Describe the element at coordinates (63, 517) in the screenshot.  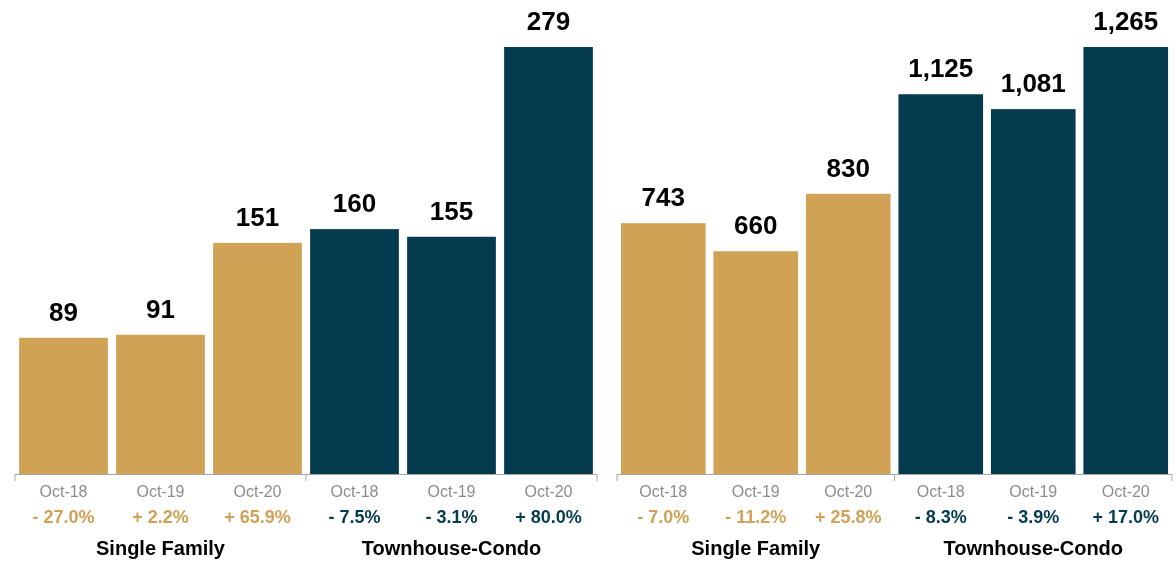
I see `text: - 27.0%` at that location.